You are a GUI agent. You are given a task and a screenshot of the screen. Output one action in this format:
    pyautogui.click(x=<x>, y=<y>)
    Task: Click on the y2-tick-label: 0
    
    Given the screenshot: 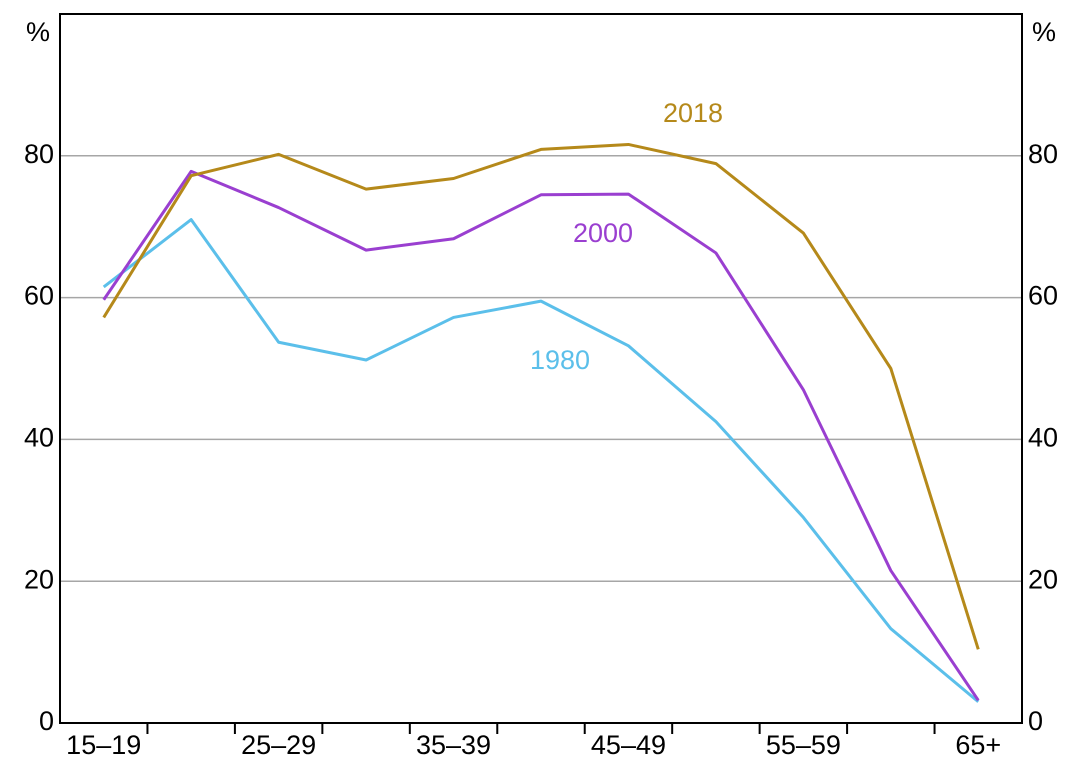 What is the action you would take?
    pyautogui.click(x=1035, y=721)
    